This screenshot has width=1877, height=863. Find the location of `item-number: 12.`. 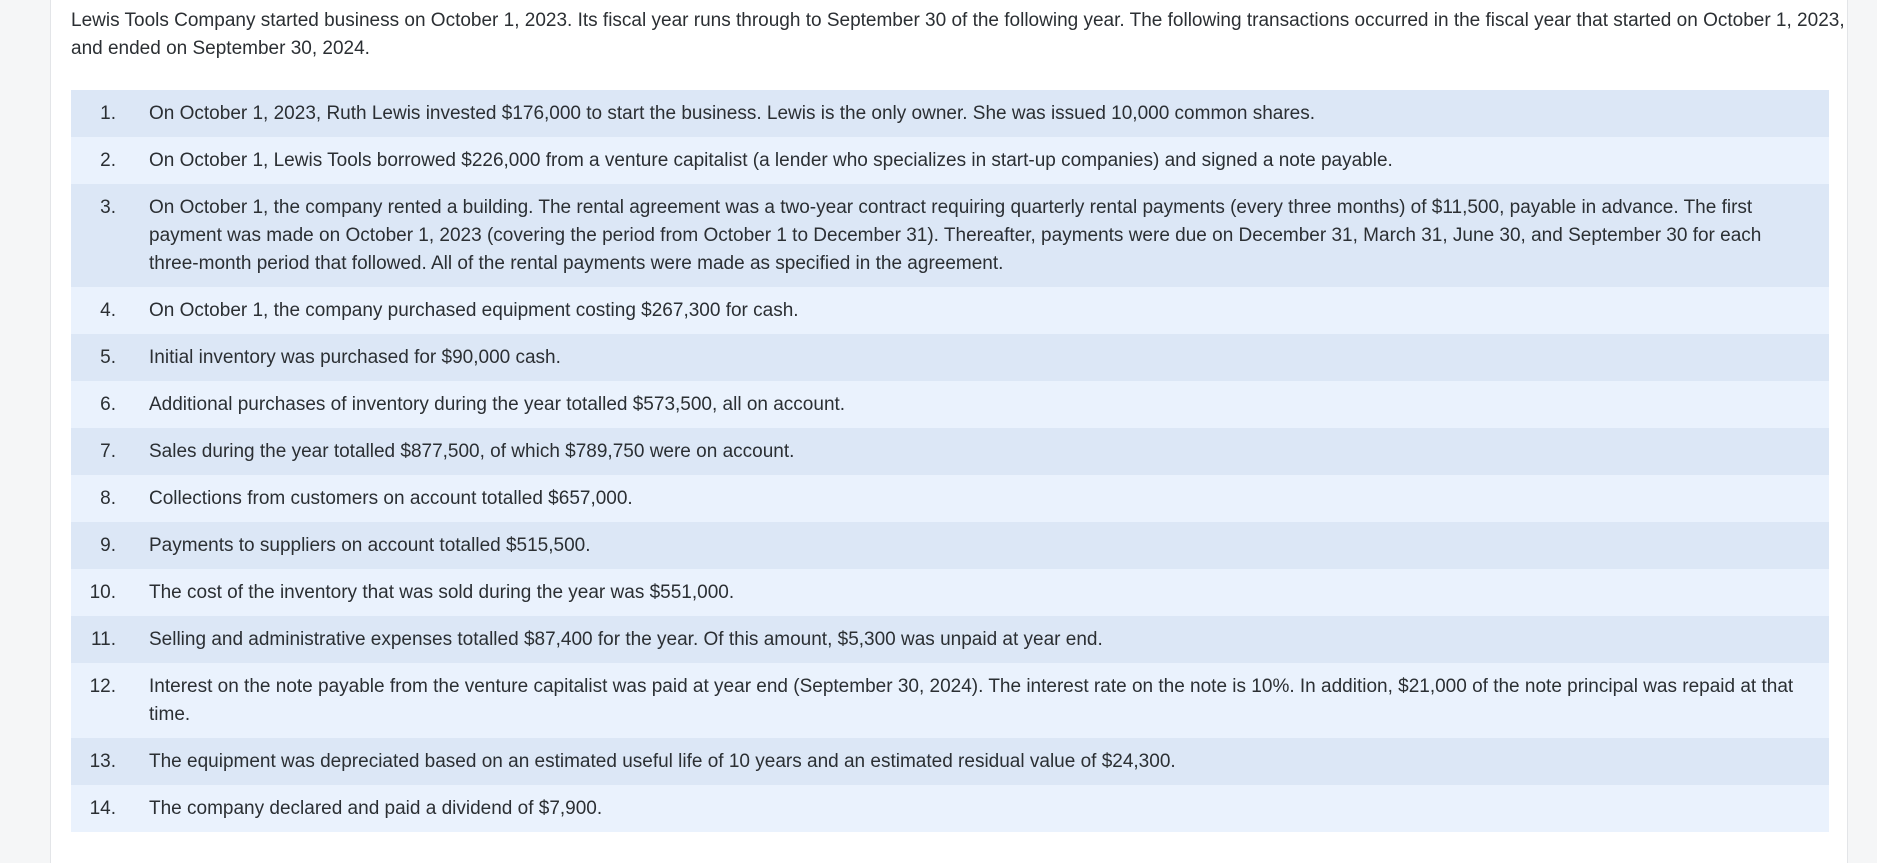

item-number: 12. is located at coordinates (102, 686).